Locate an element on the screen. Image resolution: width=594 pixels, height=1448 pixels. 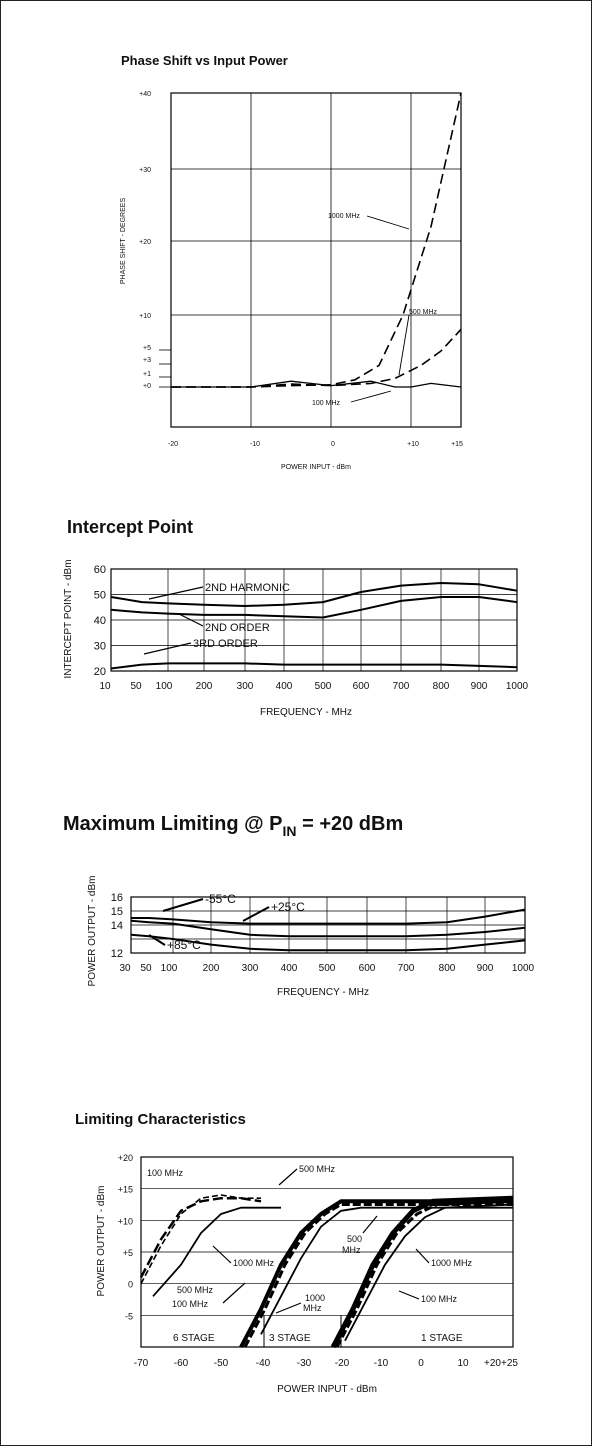
intercept-x-tick-label: 50 is located at coordinates (136, 686).